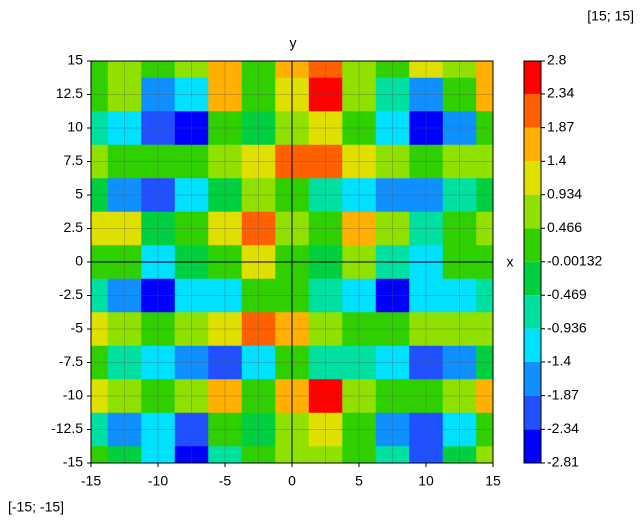 This screenshot has width=644, height=529. Describe the element at coordinates (225, 481) in the screenshot. I see `x-tick-label: -5` at that location.